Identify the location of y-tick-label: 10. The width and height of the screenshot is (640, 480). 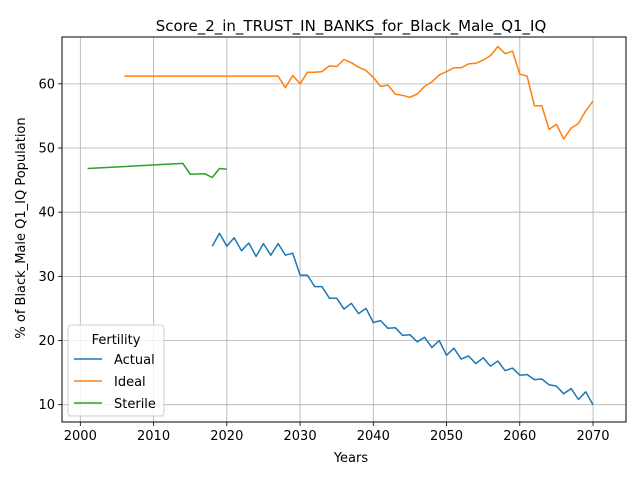
(46, 405).